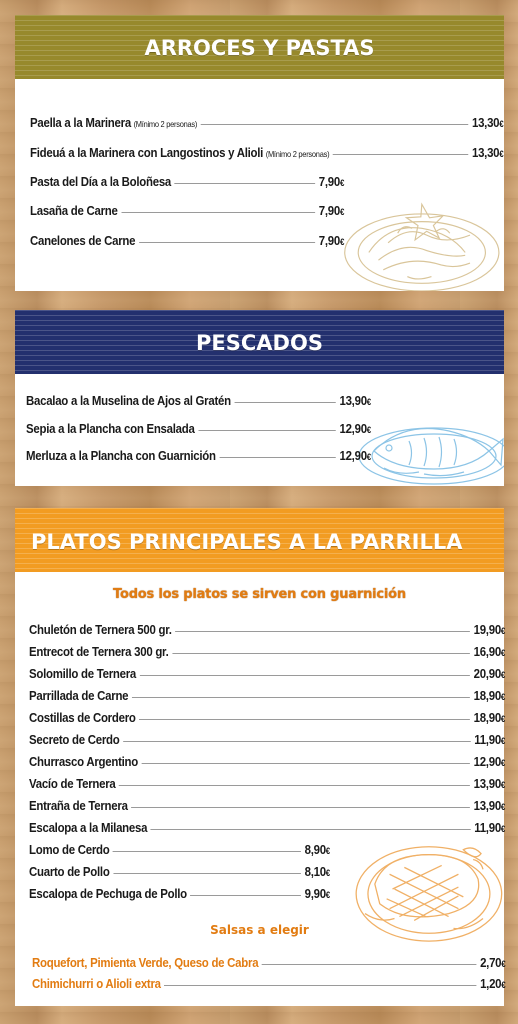 Image resolution: width=518 pixels, height=1024 pixels. Describe the element at coordinates (267, 827) in the screenshot. I see `menu-item: Escalopa a la Milanesa 11,90€` at that location.